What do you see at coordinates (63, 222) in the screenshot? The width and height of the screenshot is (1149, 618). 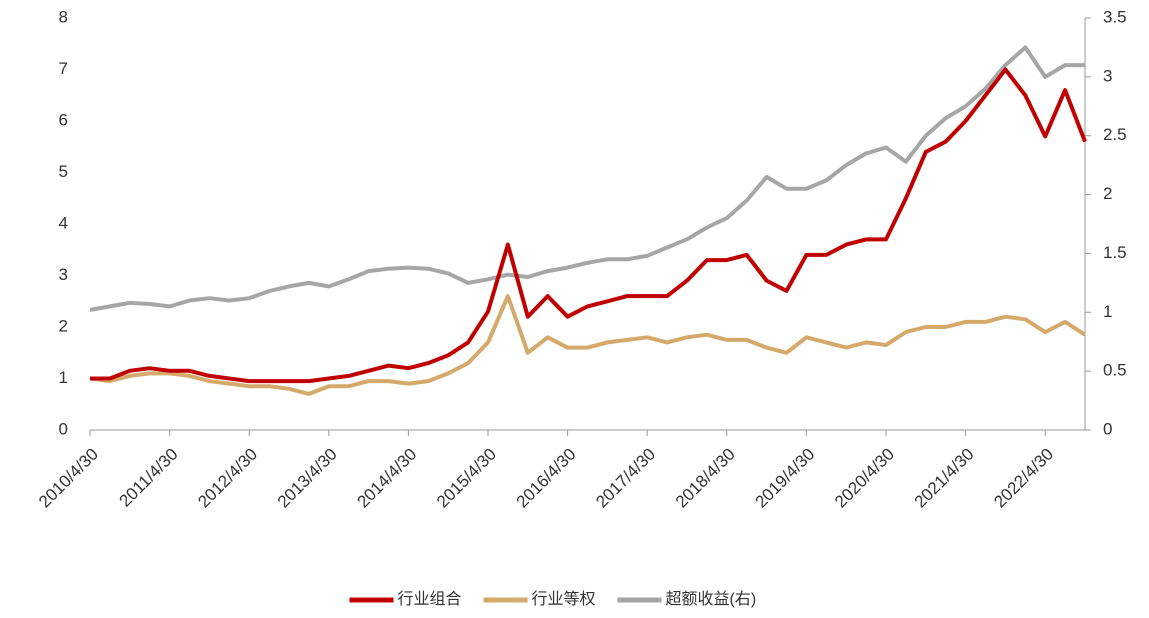 I see `y-tick-label: 4` at bounding box center [63, 222].